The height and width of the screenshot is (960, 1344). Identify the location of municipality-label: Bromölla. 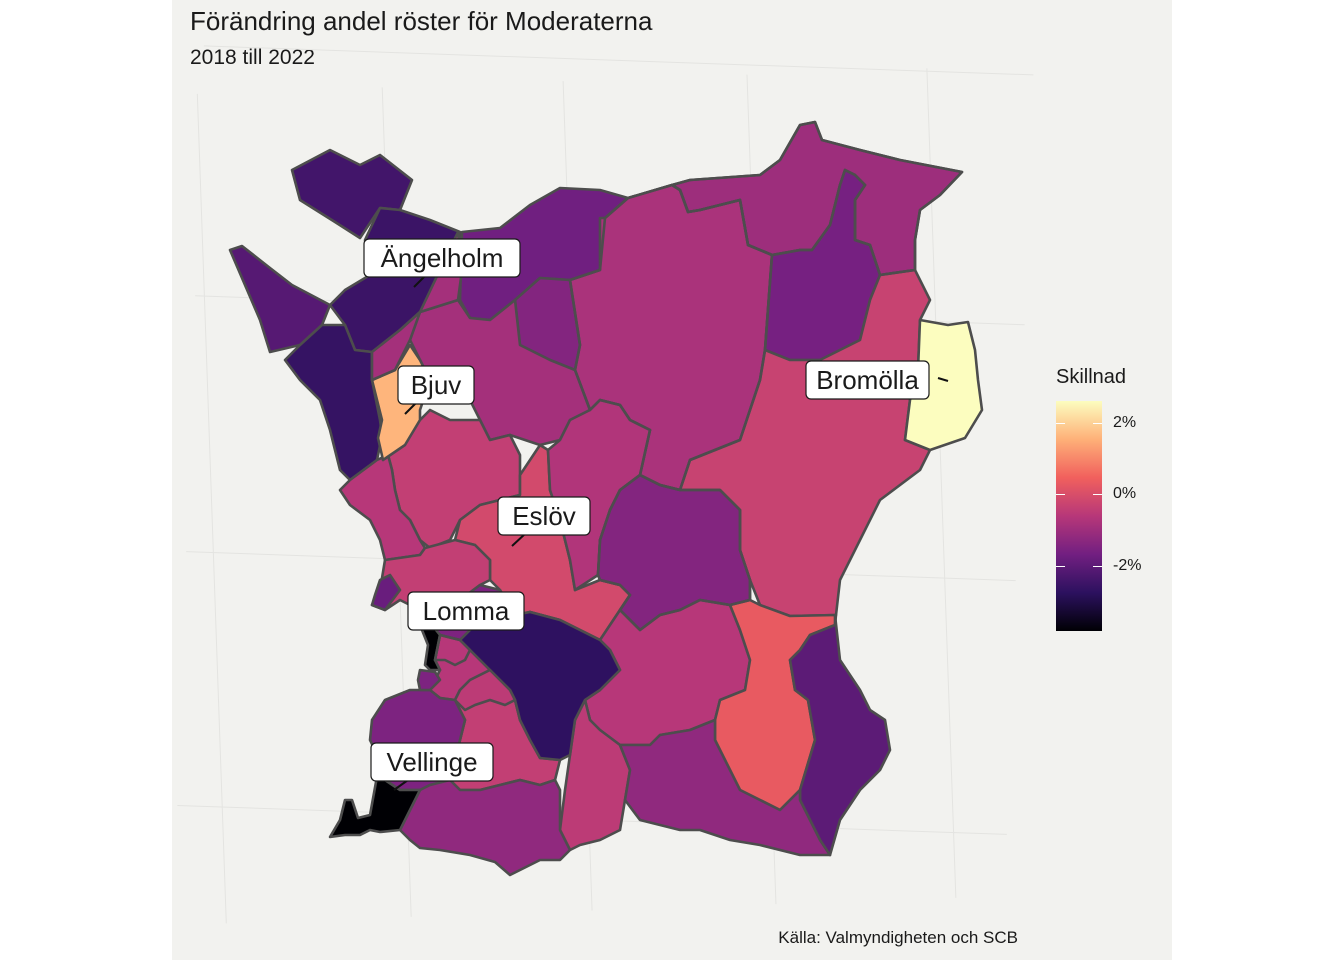
(867, 380).